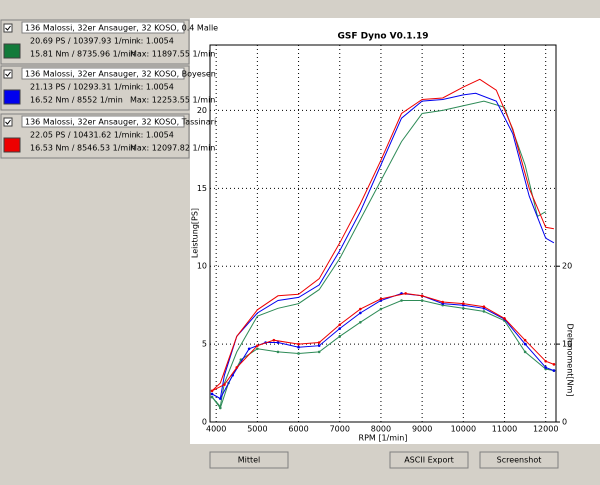 This screenshot has height=485, width=600. I want to click on torque-stat: 16.52 Nm / 8552 1/min, so click(76, 100).